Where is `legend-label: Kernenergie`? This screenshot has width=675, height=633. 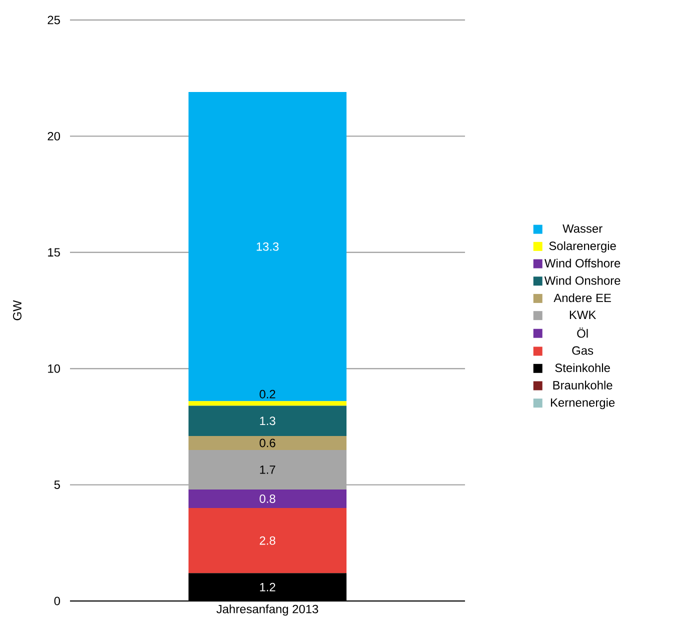 legend-label: Kernenergie is located at coordinates (582, 404).